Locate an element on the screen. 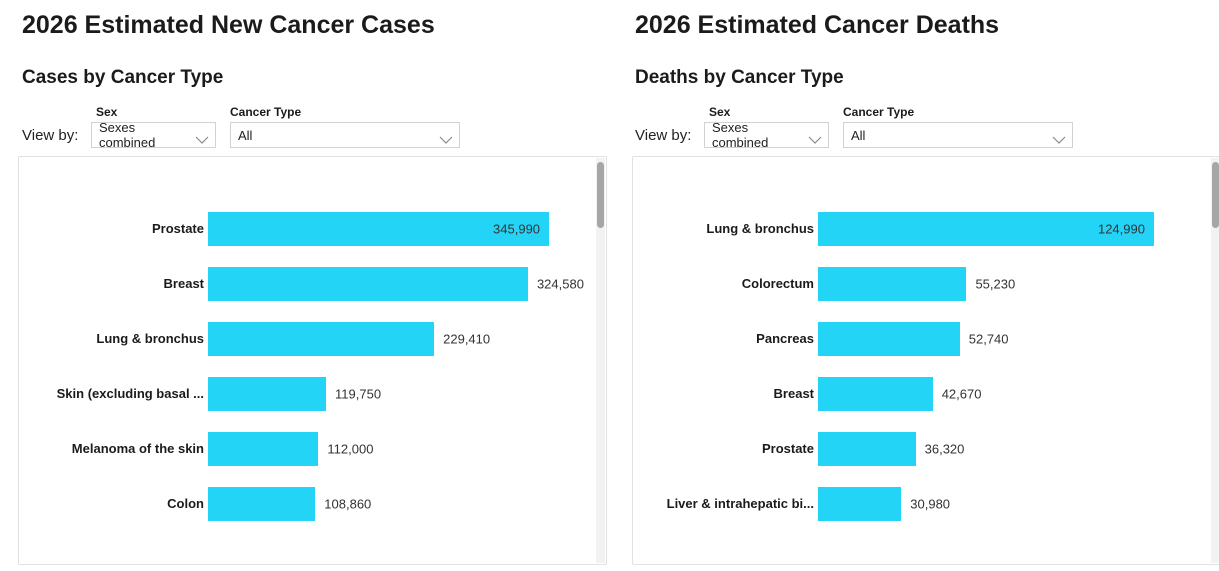 The image size is (1219, 571). bar-row: Breast 42,670 is located at coordinates (926, 393).